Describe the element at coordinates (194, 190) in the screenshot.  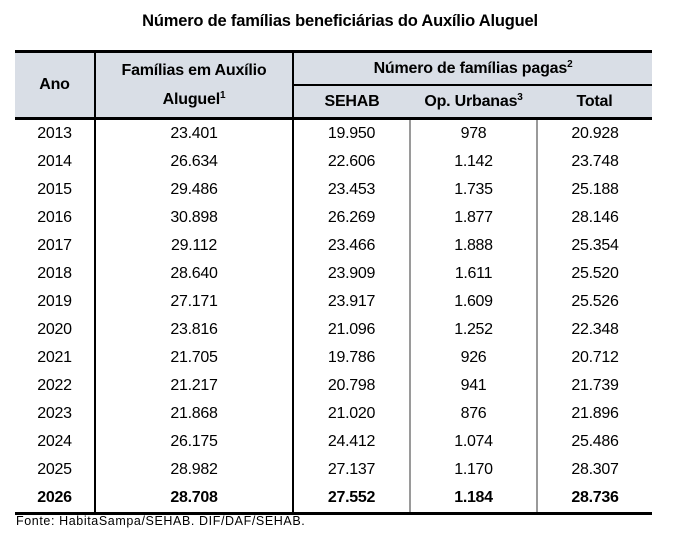
I see `cell-familias-auxilio: 29.486` at that location.